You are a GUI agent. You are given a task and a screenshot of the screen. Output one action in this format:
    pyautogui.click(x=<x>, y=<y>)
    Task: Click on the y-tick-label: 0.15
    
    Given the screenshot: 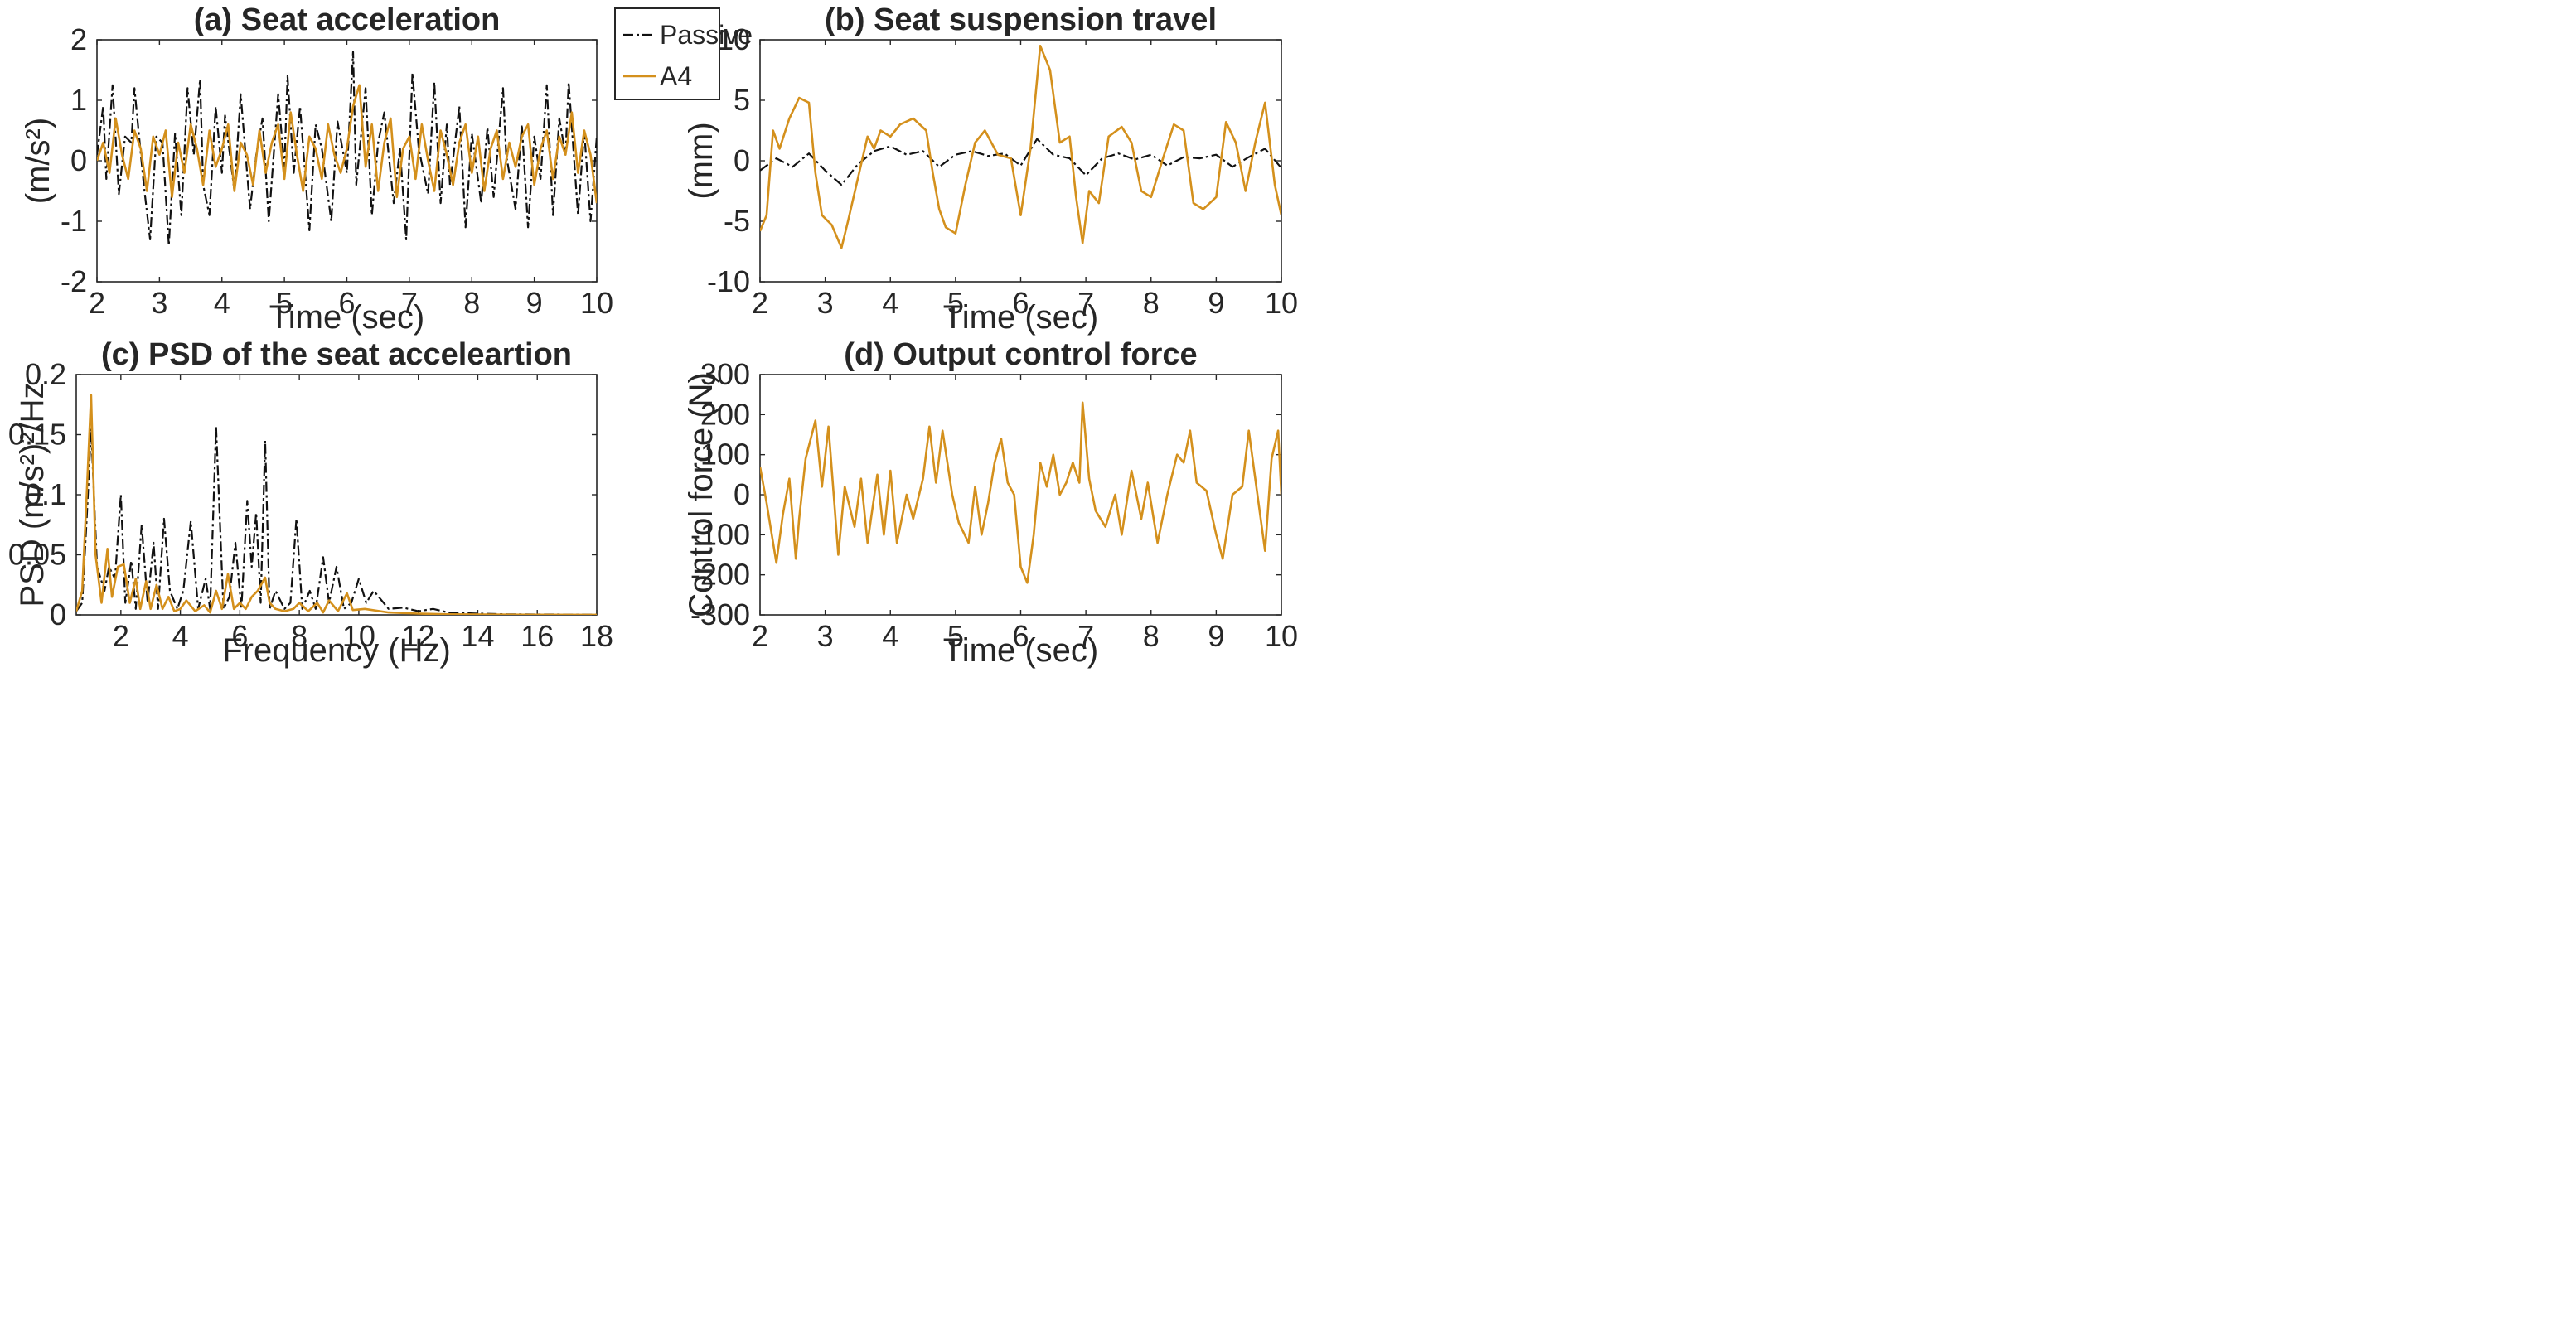 What is the action you would take?
    pyautogui.click(x=37, y=435)
    